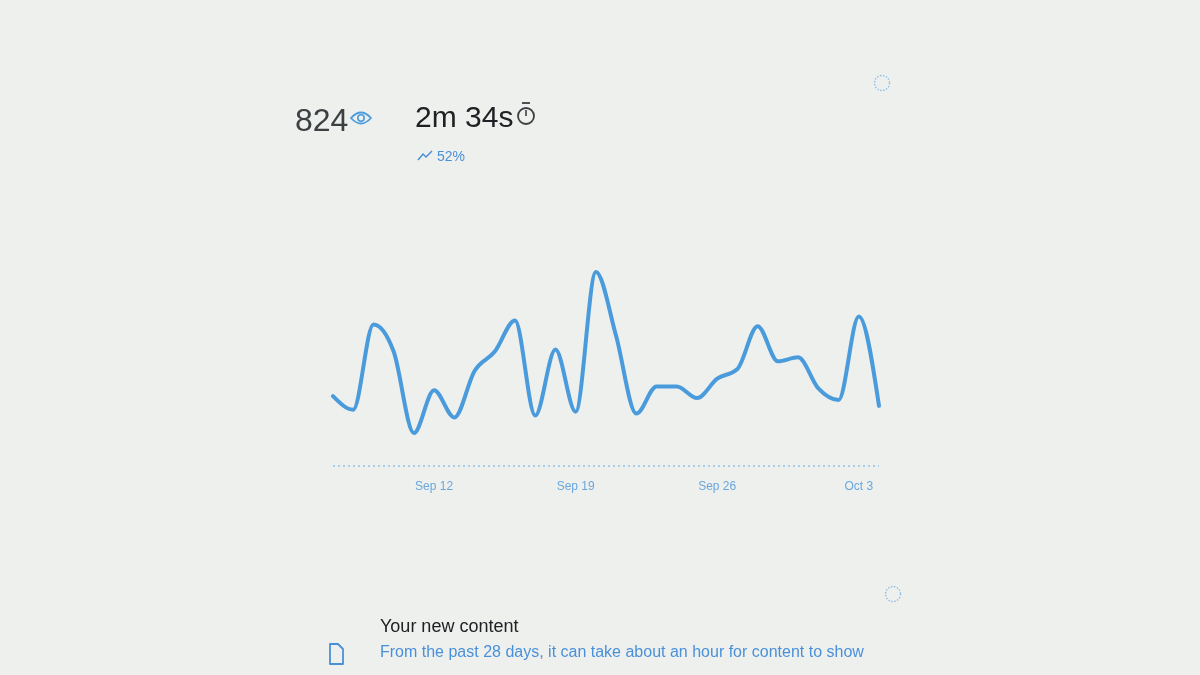  I want to click on text: From the past 28 days, it can take about an hour for content to show, so click(622, 651).